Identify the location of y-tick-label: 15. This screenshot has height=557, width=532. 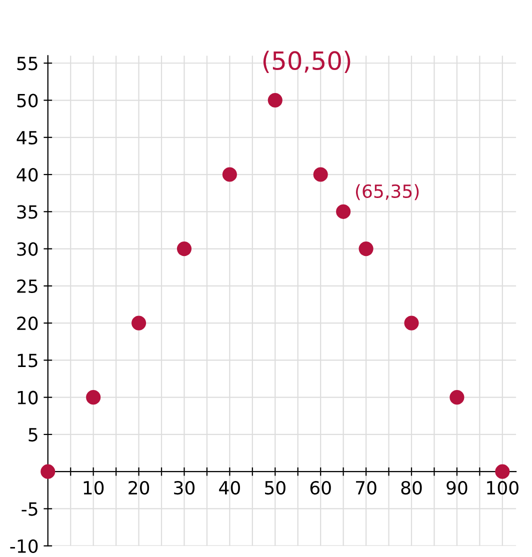
(28, 361).